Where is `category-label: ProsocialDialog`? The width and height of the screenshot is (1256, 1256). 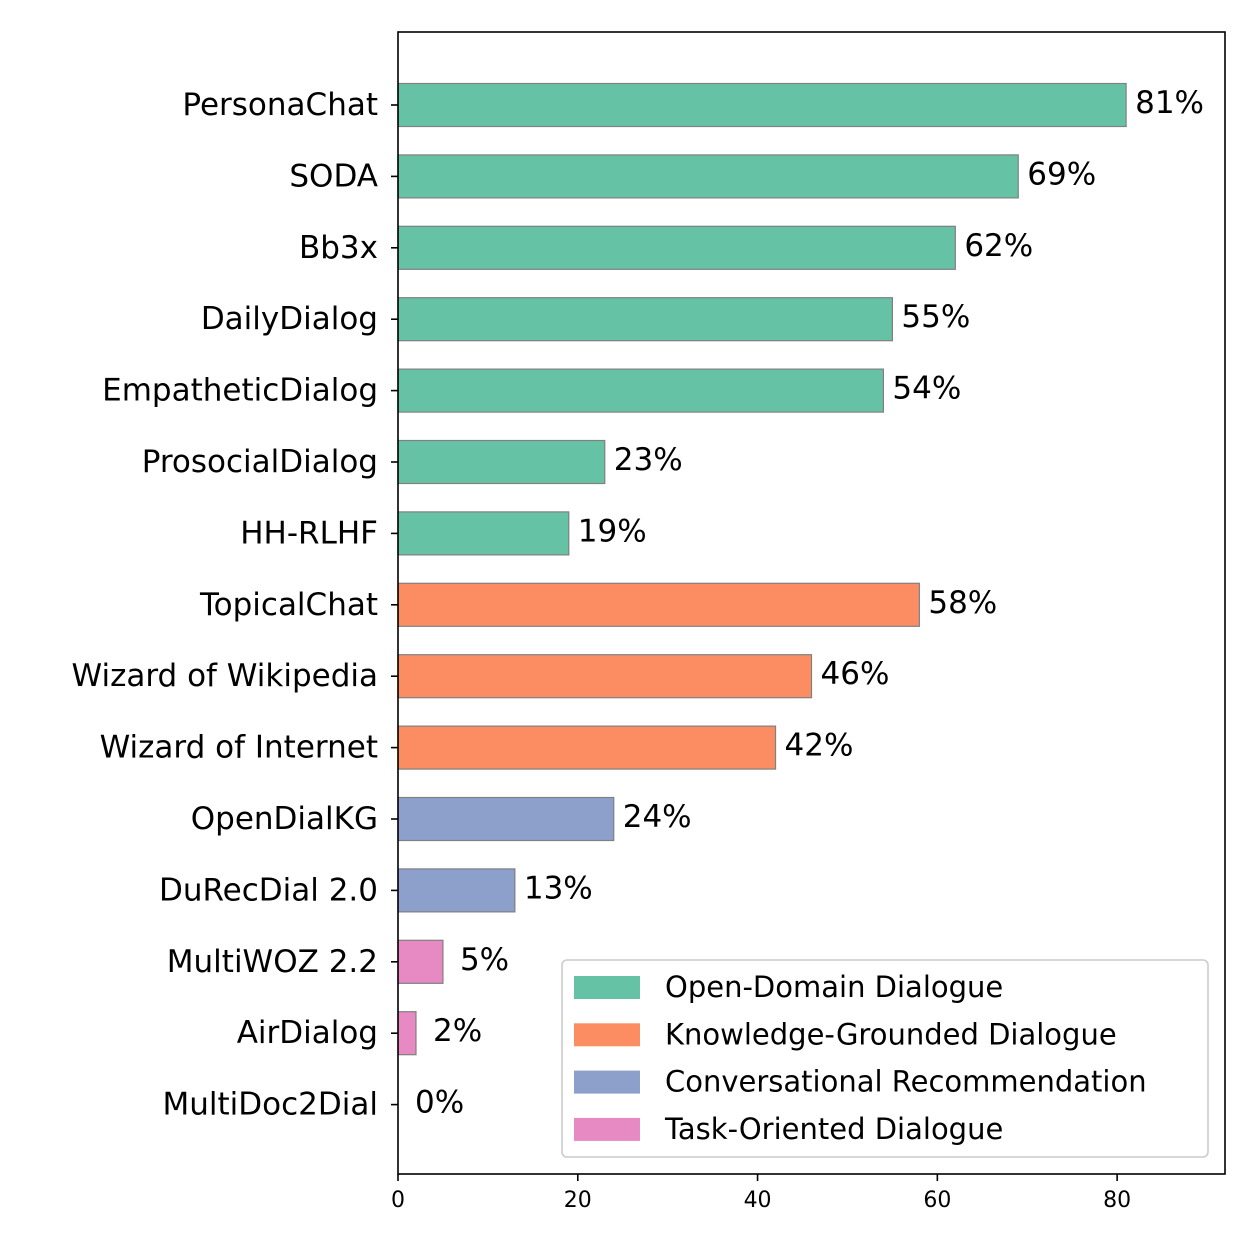
category-label: ProsocialDialog is located at coordinates (260, 462).